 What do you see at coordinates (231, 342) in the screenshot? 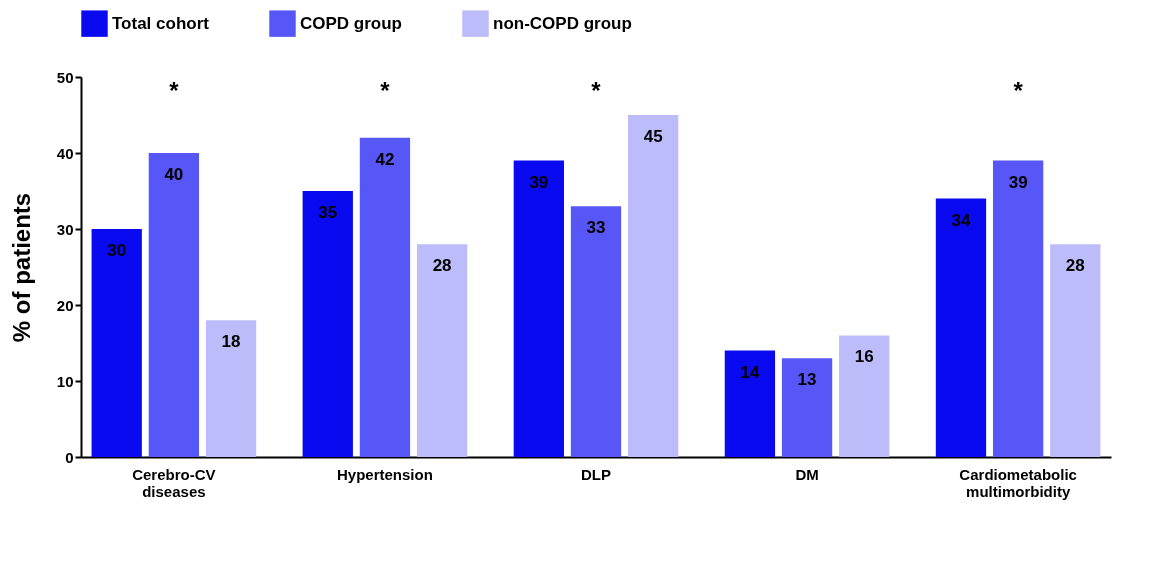
I see `data-label: 18` at bounding box center [231, 342].